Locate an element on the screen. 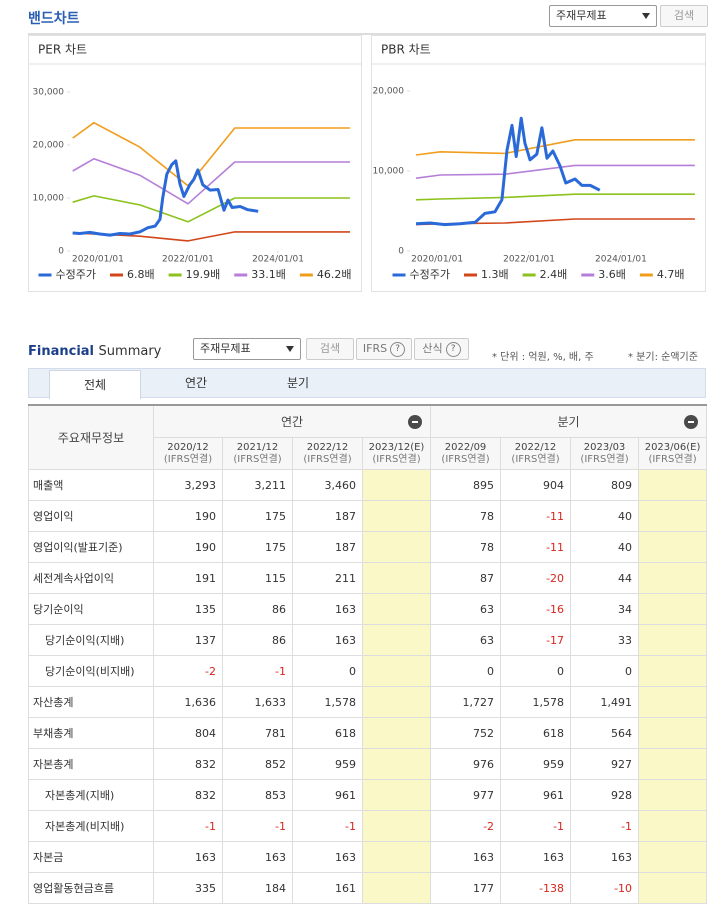  chart-title: PER 차트 is located at coordinates (62, 50).